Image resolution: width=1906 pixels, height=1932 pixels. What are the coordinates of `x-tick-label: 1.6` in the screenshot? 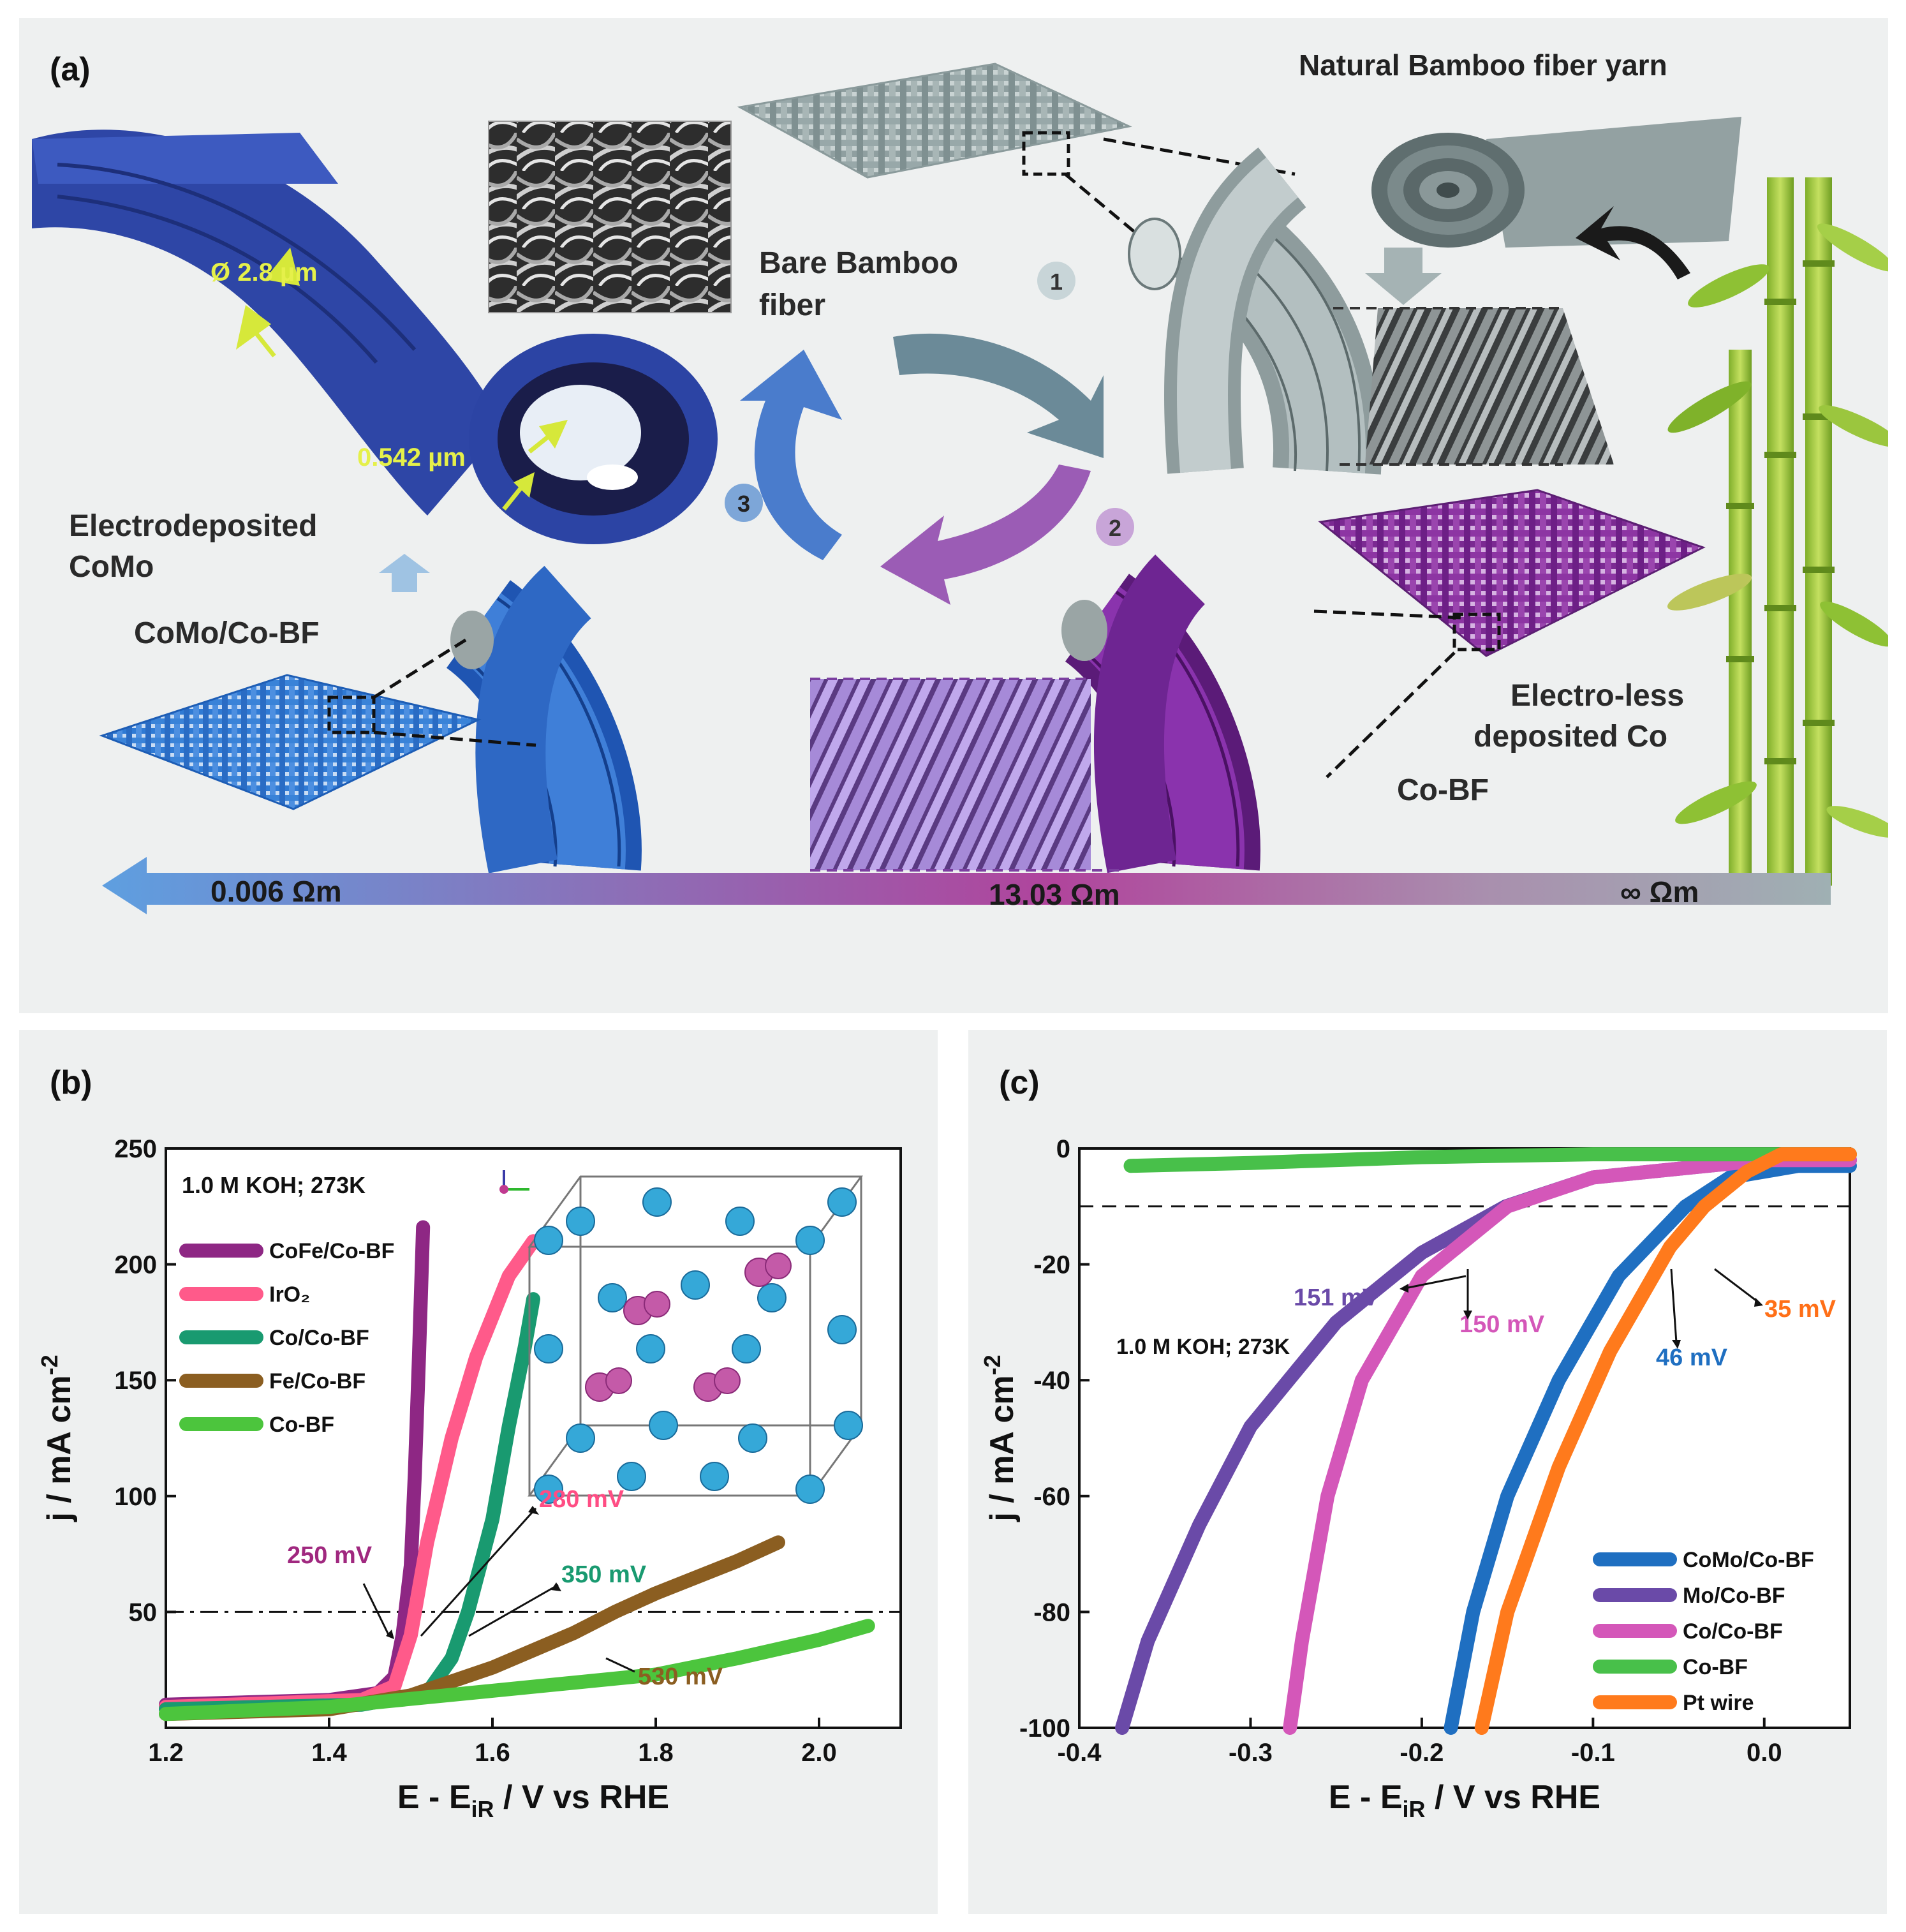 It's located at (493, 1753).